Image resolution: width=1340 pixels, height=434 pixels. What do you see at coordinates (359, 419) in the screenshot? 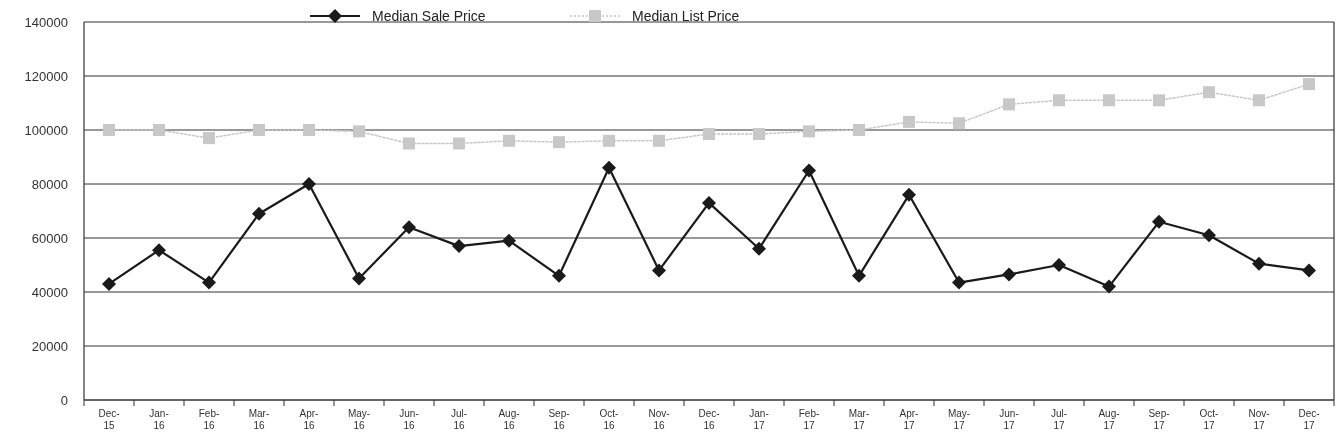
I see `x-tick-label: May-16` at bounding box center [359, 419].